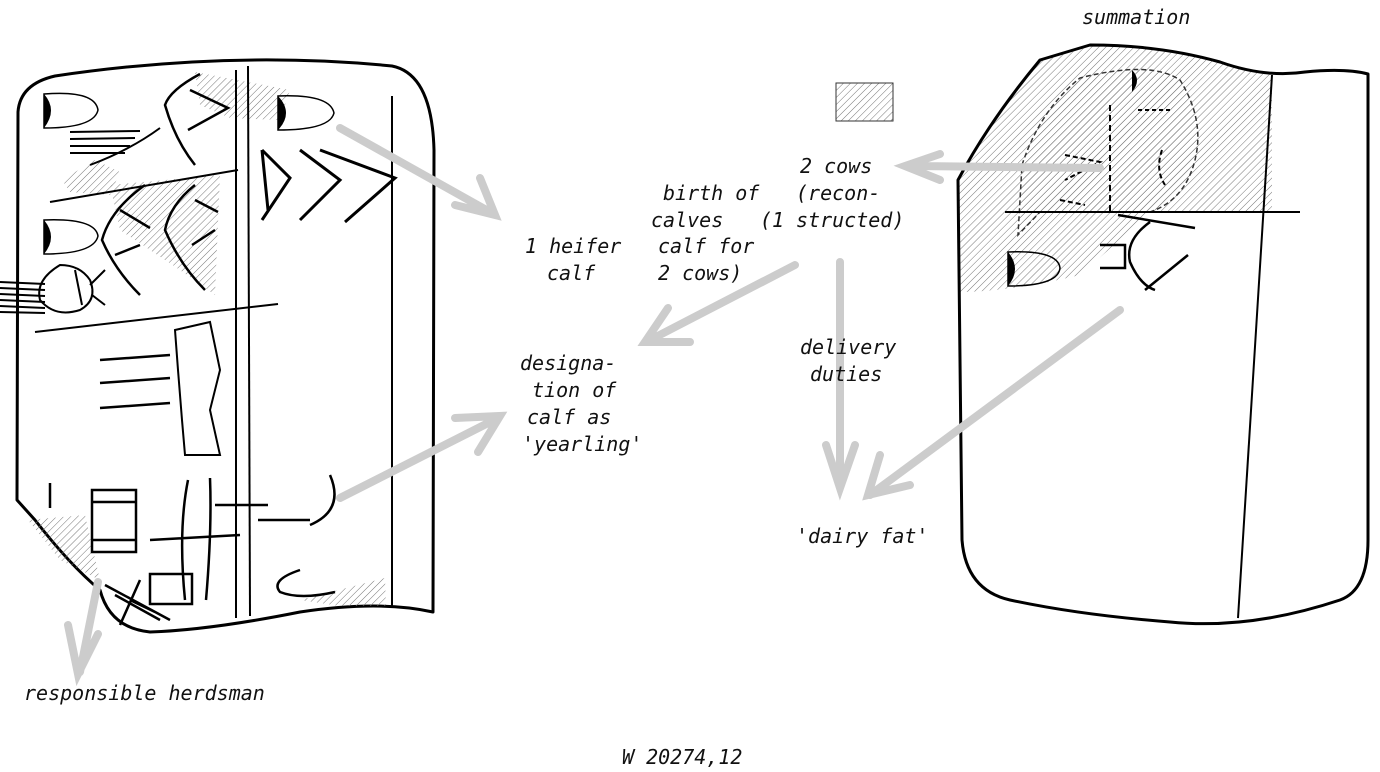 The image size is (1380, 772). What do you see at coordinates (144, 693) in the screenshot?
I see `label-responsible-herdsman: responsible herdsman` at bounding box center [144, 693].